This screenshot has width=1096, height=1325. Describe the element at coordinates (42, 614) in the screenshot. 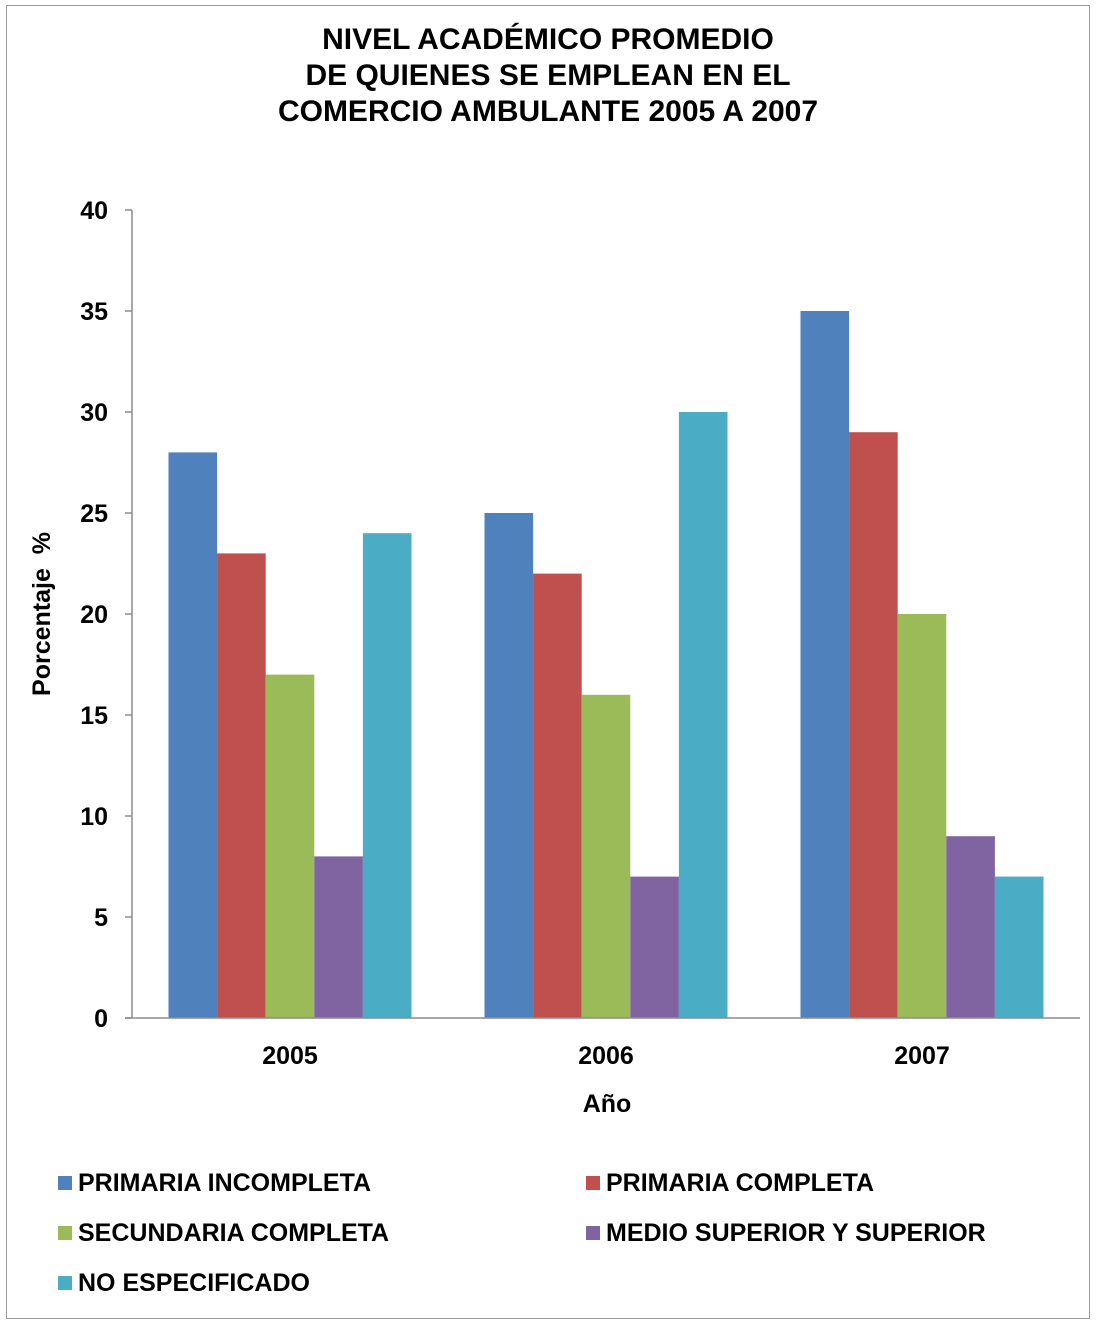

I see `y-axis-label: Porcentaje %` at that location.